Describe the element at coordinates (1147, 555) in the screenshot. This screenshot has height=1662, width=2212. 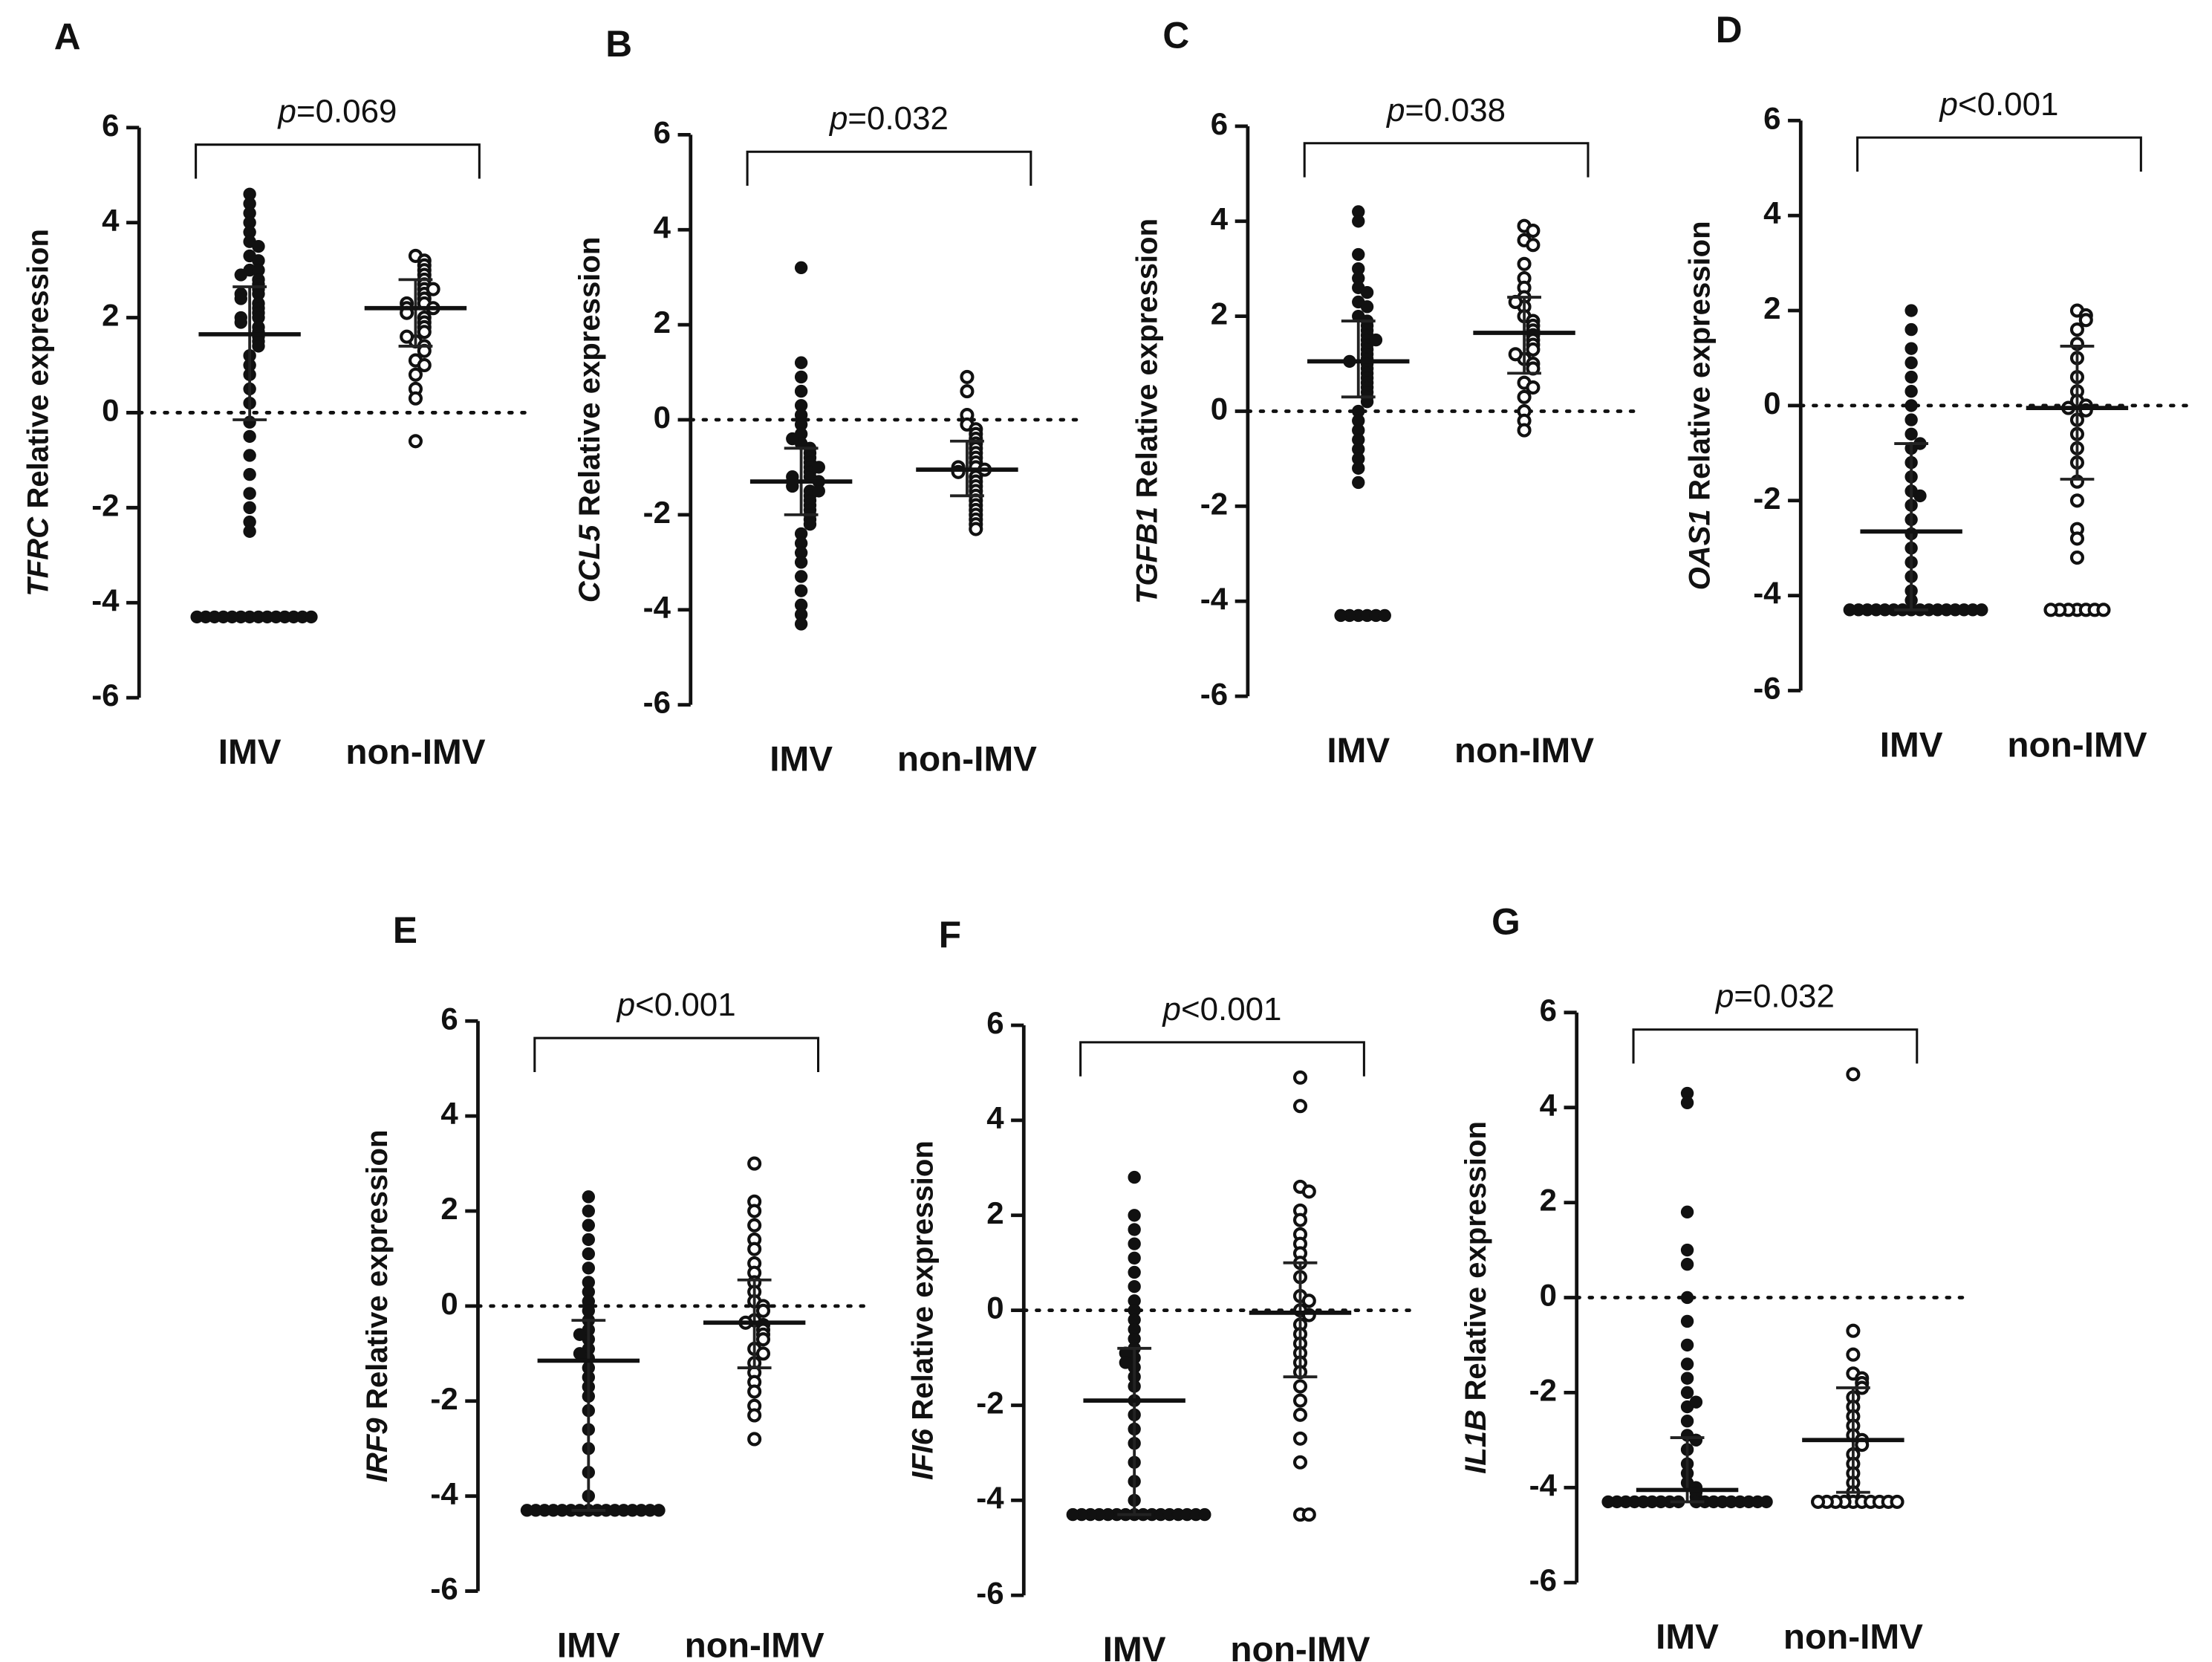
I see `gene-name: TGFB1` at that location.